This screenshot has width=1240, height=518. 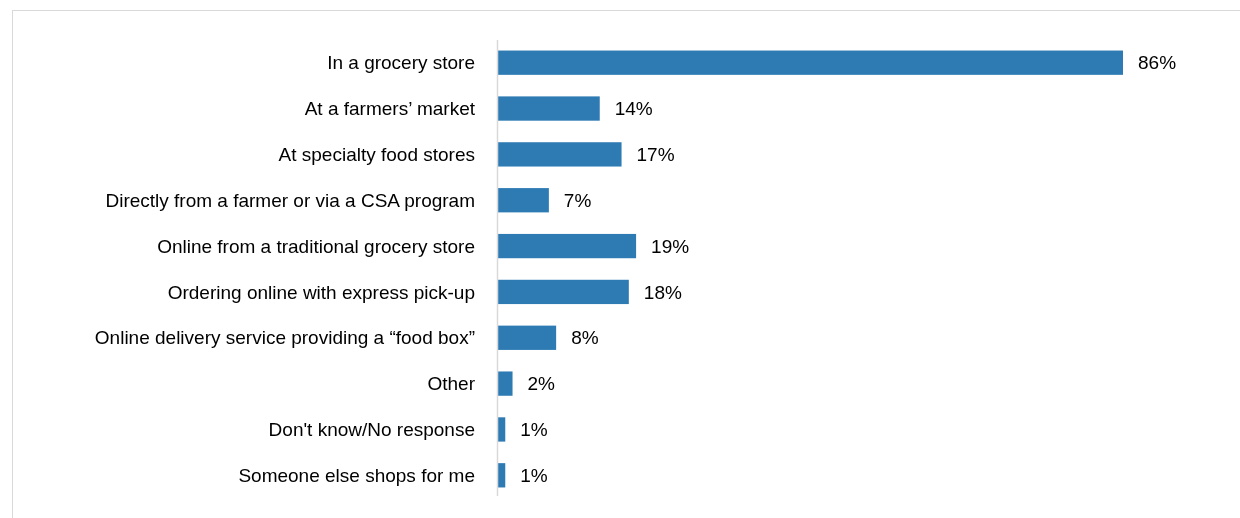 What do you see at coordinates (655, 155) in the screenshot?
I see `data-label: 17%` at bounding box center [655, 155].